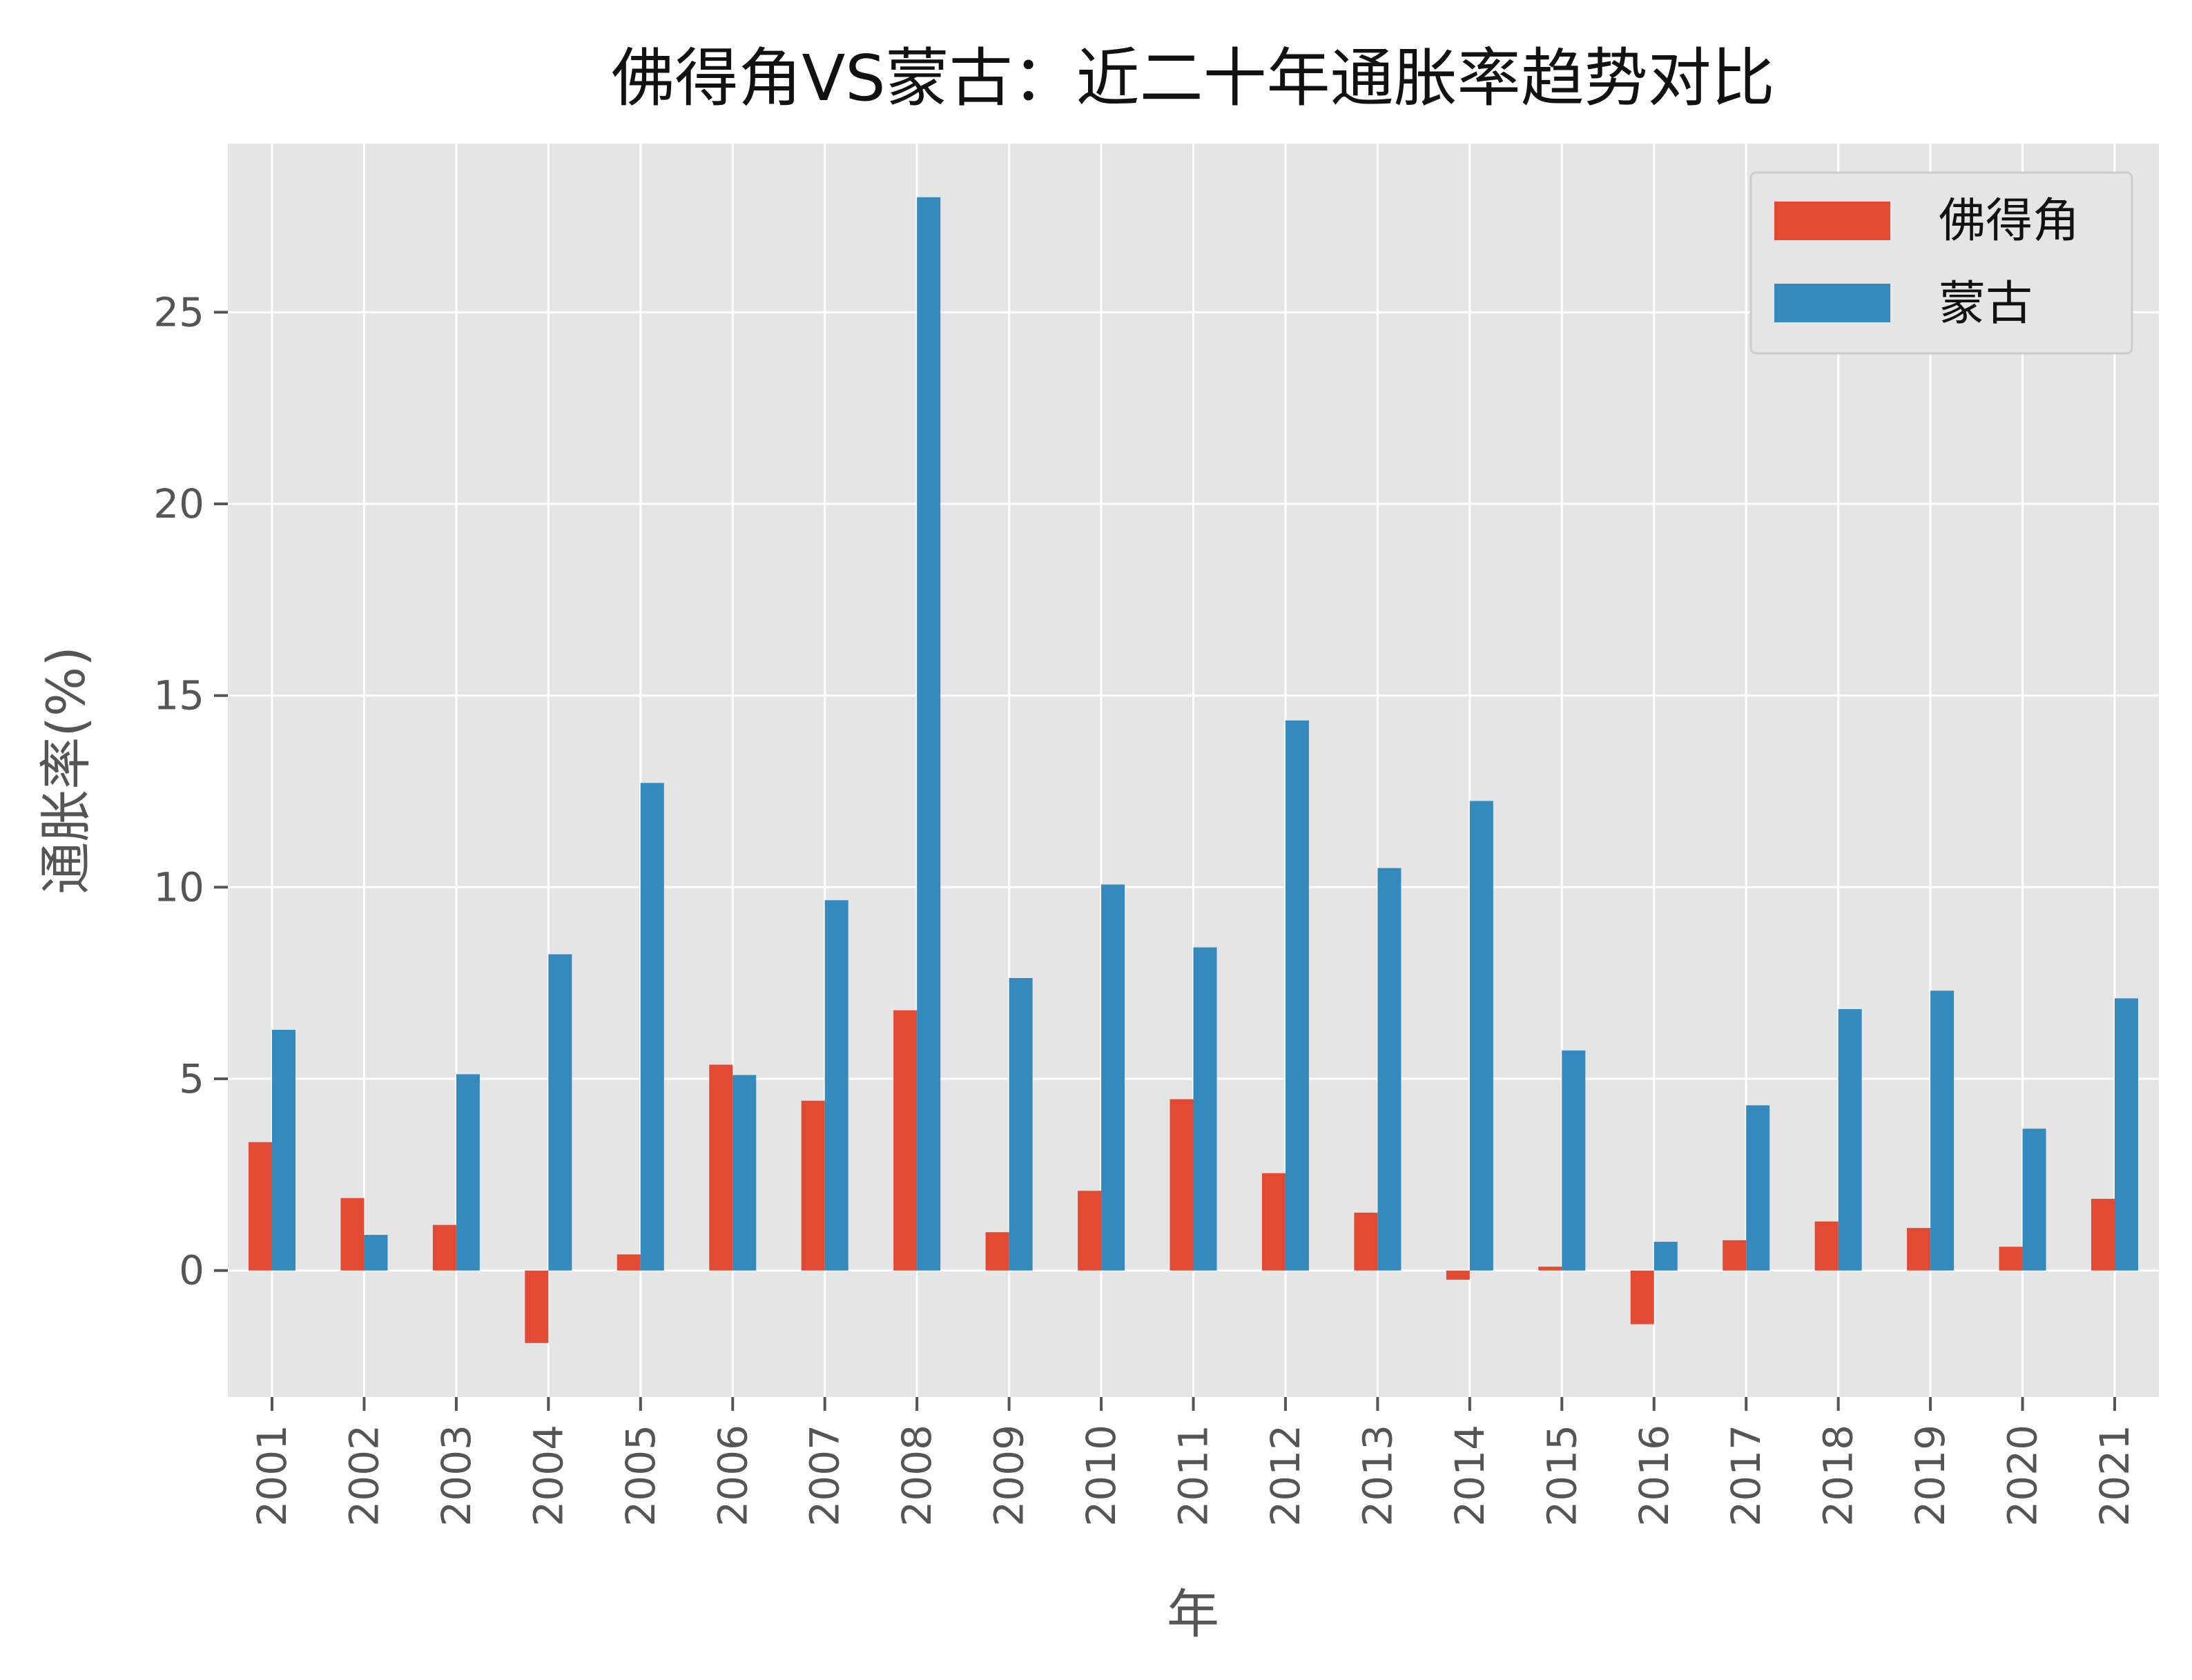 The image size is (2192, 1680). What do you see at coordinates (652, 1027) in the screenshot?
I see `bar-蒙古-2005` at bounding box center [652, 1027].